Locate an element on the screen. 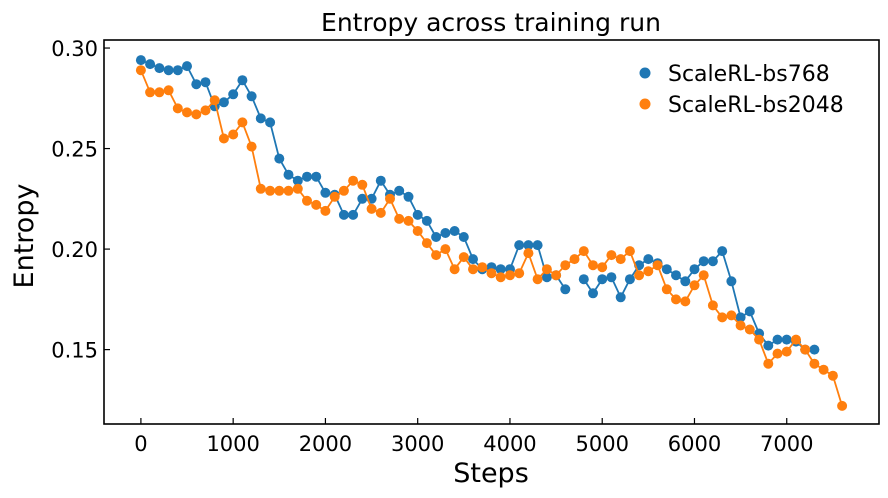  x-axis-label: Steps is located at coordinates (491, 473).